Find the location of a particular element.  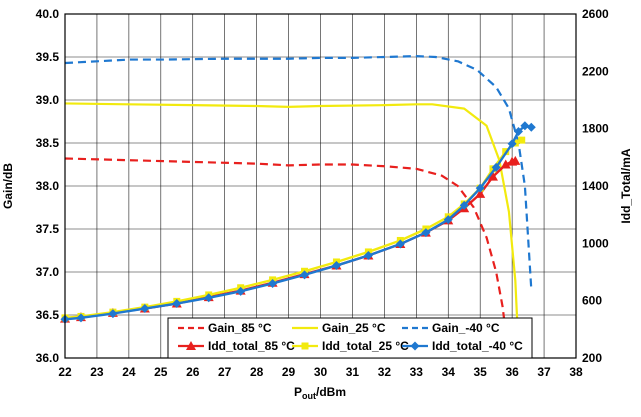

y-right-tick-label: 1400 is located at coordinates (595, 186).